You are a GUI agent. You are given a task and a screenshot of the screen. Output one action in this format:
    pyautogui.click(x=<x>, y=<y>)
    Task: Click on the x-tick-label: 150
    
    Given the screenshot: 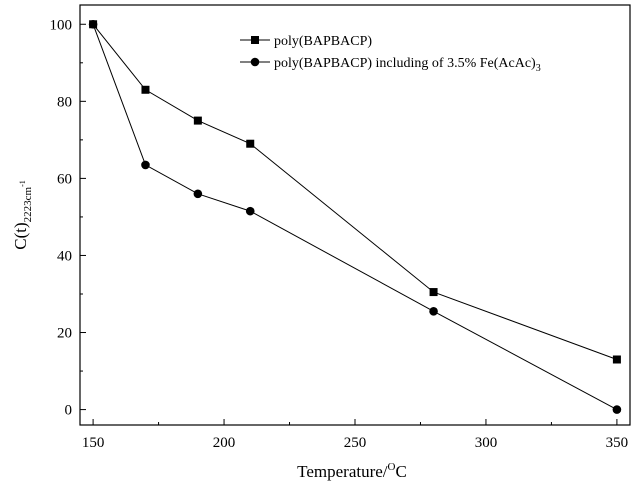 What is the action you would take?
    pyautogui.click(x=93, y=443)
    